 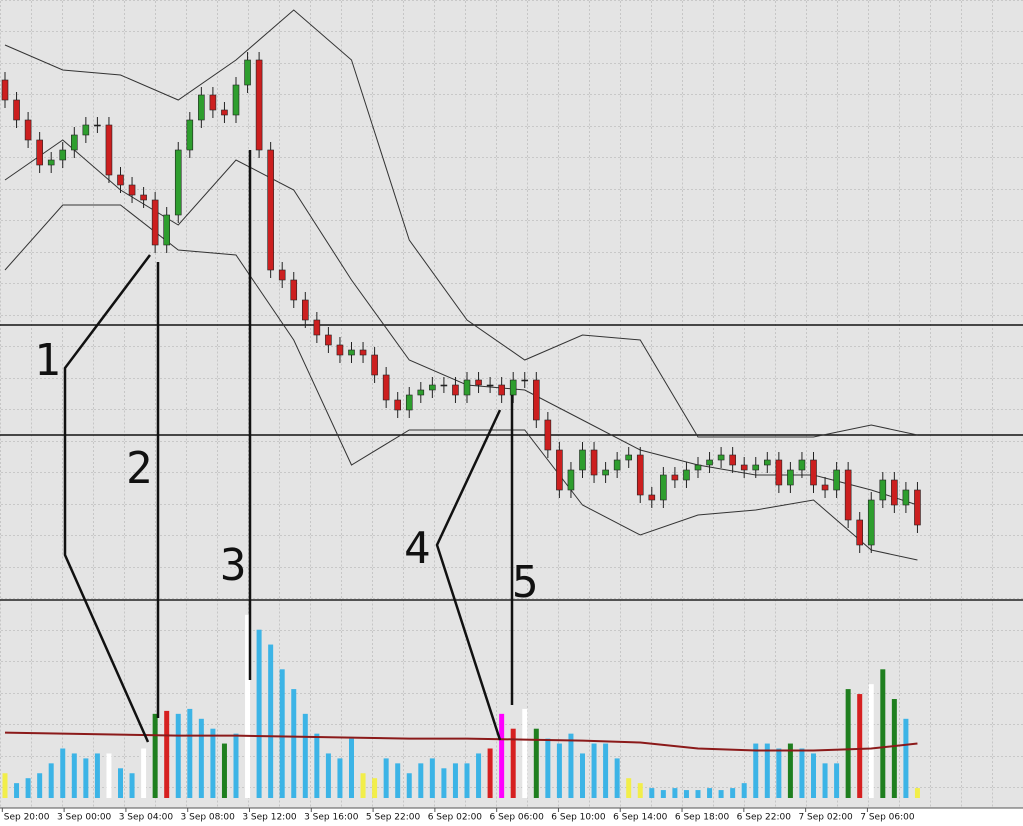 I want to click on annotation-line, so click(x=468, y=575).